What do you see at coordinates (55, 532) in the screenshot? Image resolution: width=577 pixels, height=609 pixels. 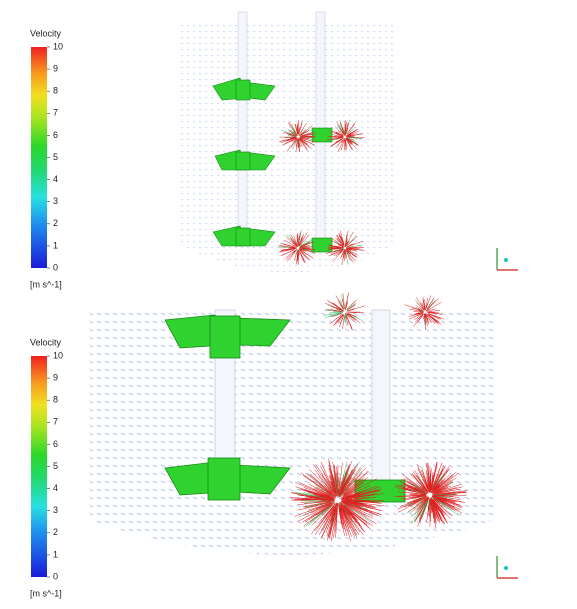 I see `tick-label: 2` at bounding box center [55, 532].